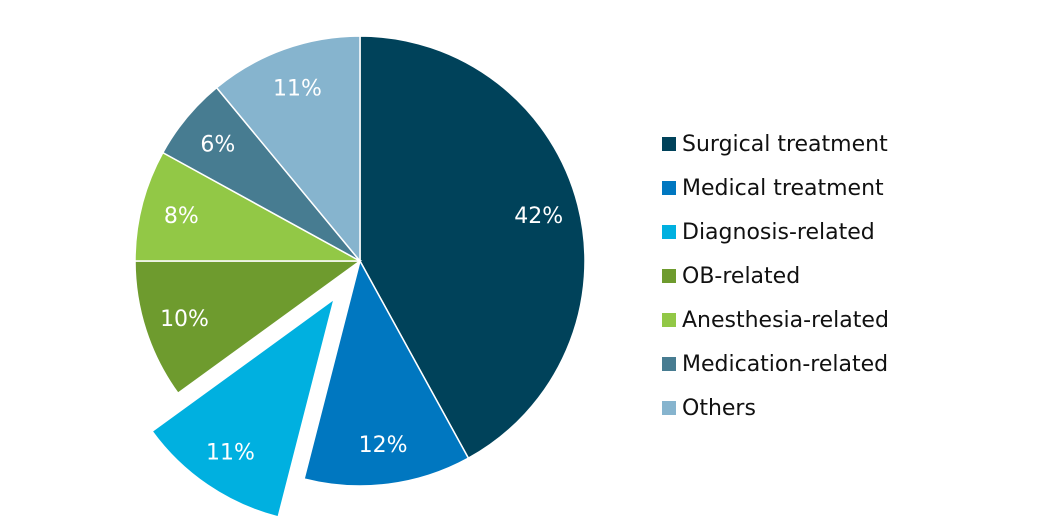 The height and width of the screenshot is (521, 1056). I want to click on legend-item: Surgical treatment, so click(775, 144).